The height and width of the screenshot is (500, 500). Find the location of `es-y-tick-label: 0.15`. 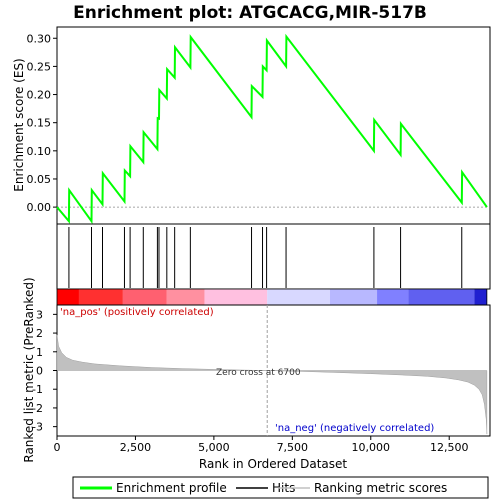

es-y-tick-label: 0.15 is located at coordinates (39, 123).